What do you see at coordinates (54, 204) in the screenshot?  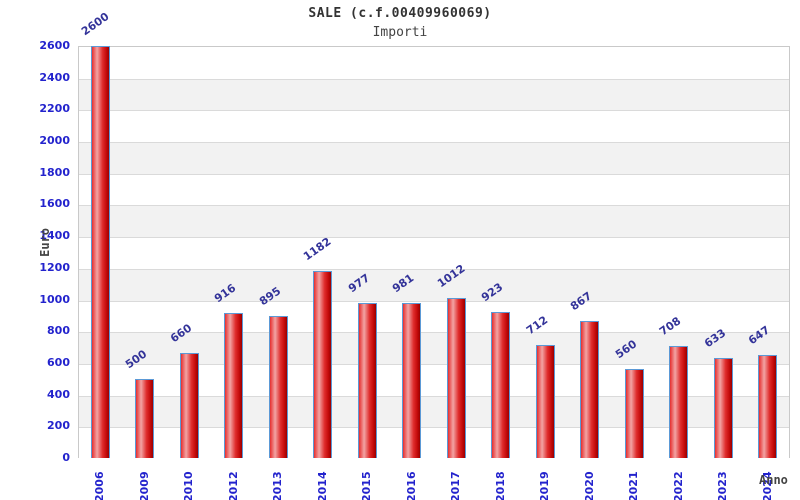 I see `y-tick-label: 1600` at bounding box center [54, 204].